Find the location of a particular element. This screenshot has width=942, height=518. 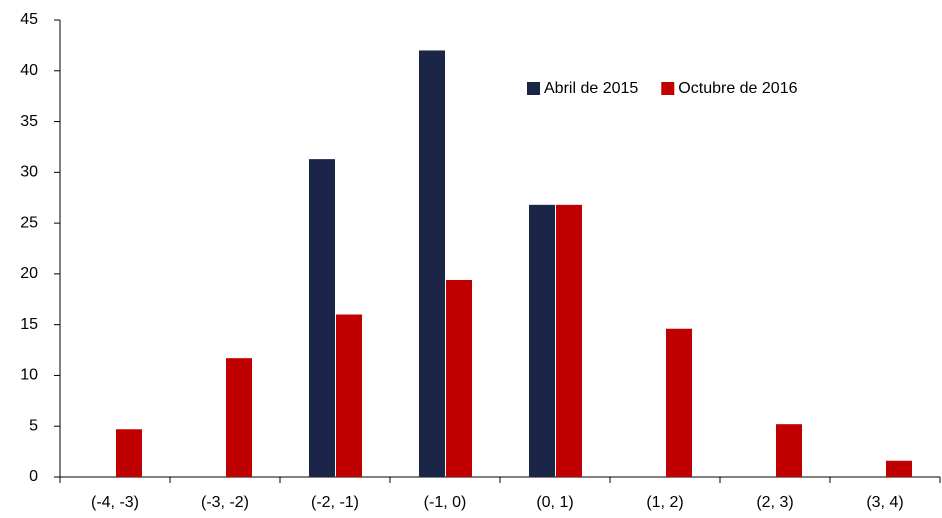

y-tick-label: 25 is located at coordinates (29, 222).